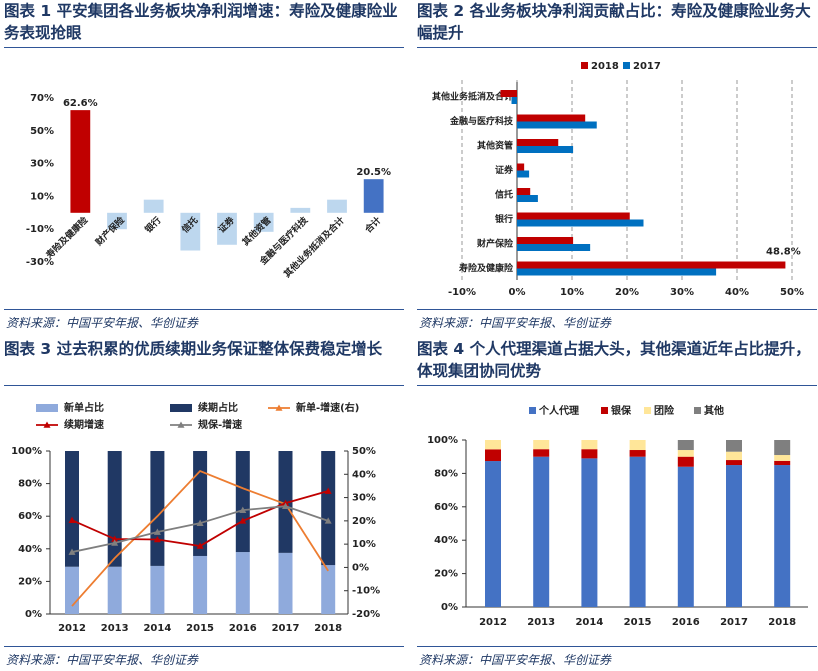 The width and height of the screenshot is (818, 671). Describe the element at coordinates (605, 66) in the screenshot. I see `legend-label: 2018` at that location.